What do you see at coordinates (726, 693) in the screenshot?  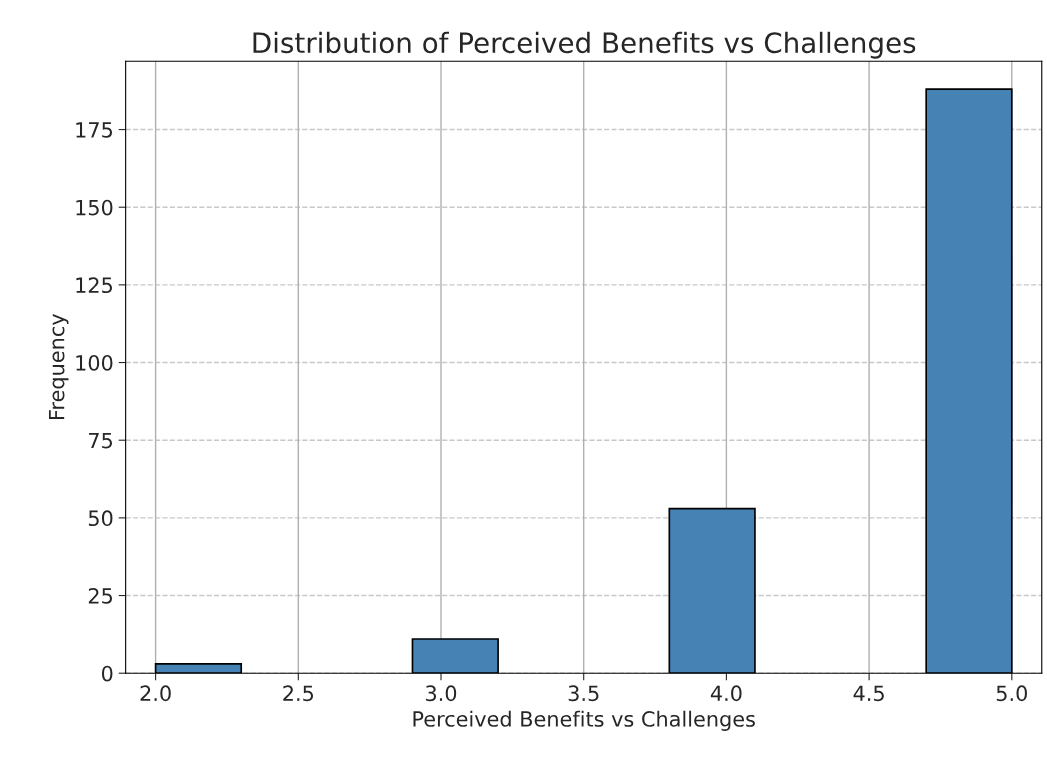 I see `x-tick-label: 4.0` at bounding box center [726, 693].